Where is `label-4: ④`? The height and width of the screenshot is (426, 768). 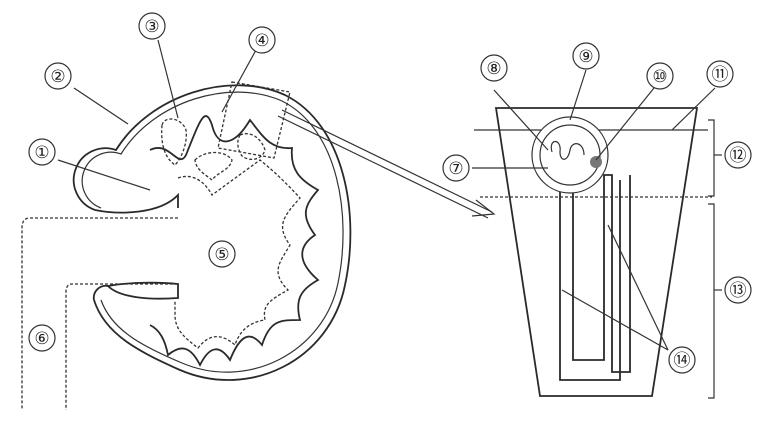
label-4: ④ is located at coordinates (262, 40).